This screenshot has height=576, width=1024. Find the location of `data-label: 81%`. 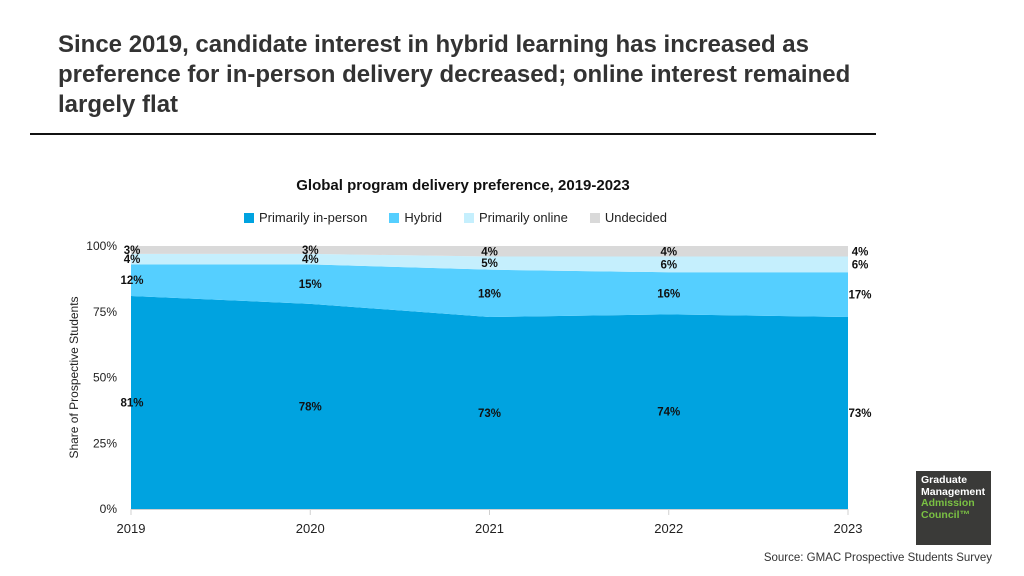

data-label: 81% is located at coordinates (131, 403).